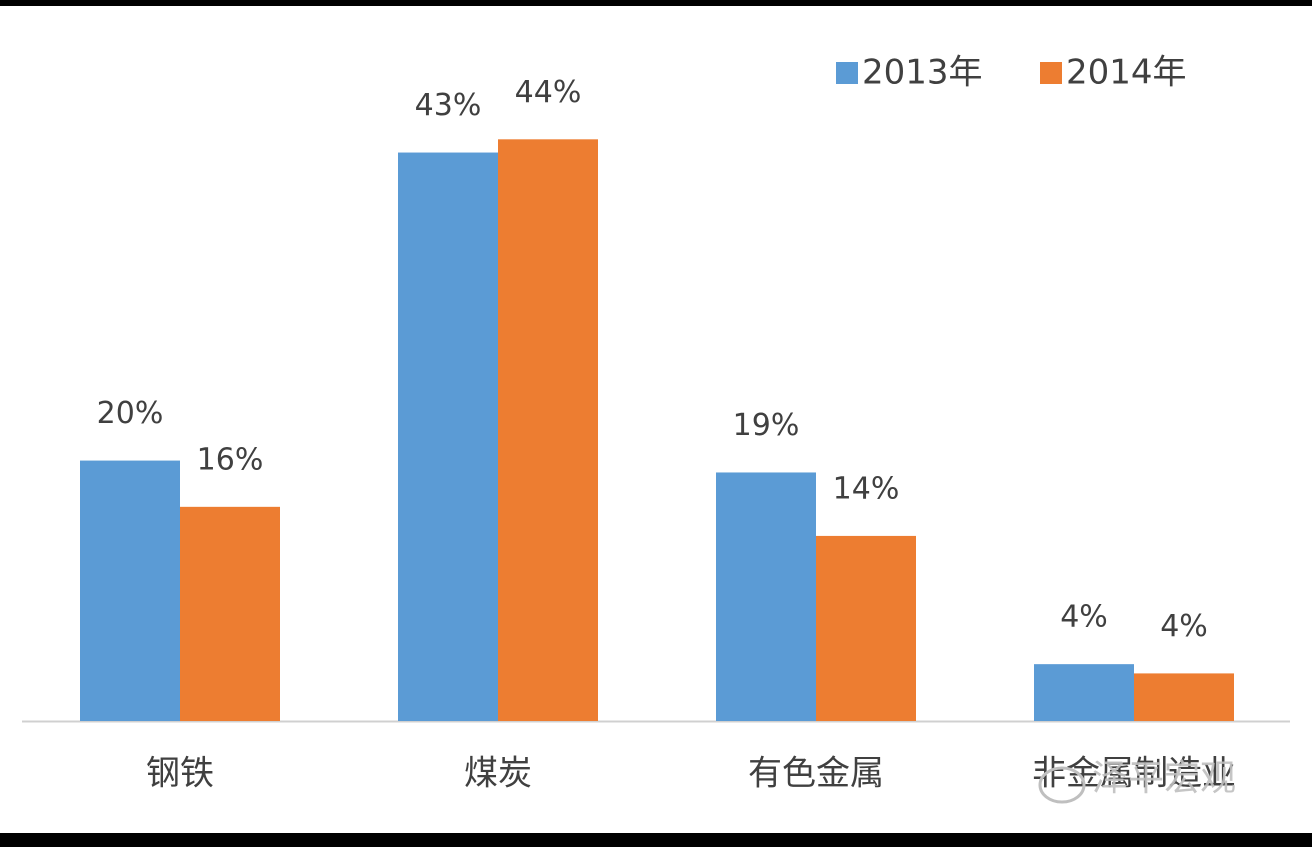 This screenshot has height=847, width=1312. Describe the element at coordinates (180, 774) in the screenshot. I see `x-tick-label: 钢铁` at that location.